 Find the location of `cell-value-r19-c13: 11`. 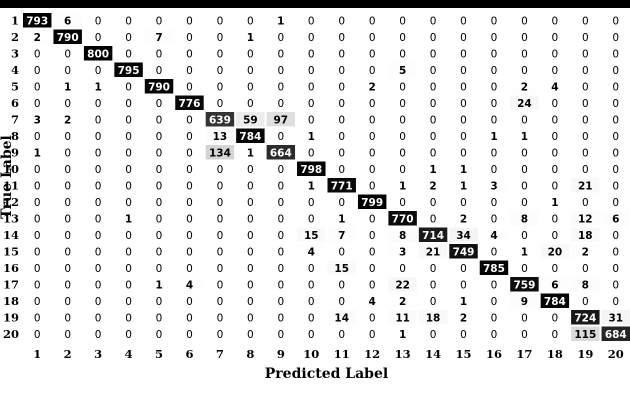

cell-value-r19-c13: 11 is located at coordinates (402, 318).